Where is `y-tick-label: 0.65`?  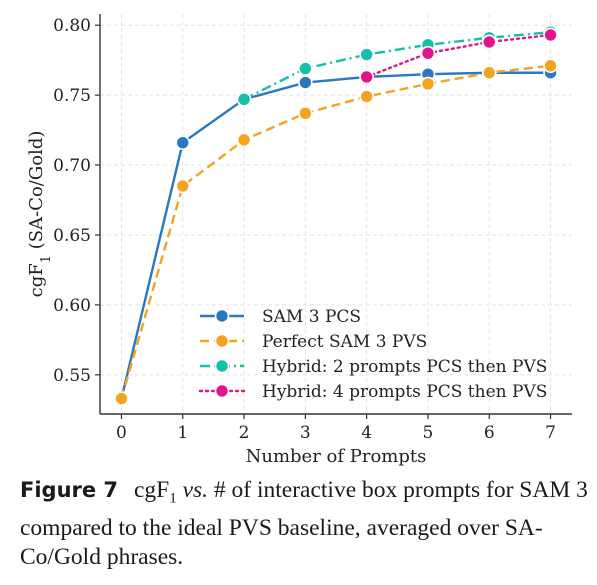
y-tick-label: 0.65 is located at coordinates (72, 236).